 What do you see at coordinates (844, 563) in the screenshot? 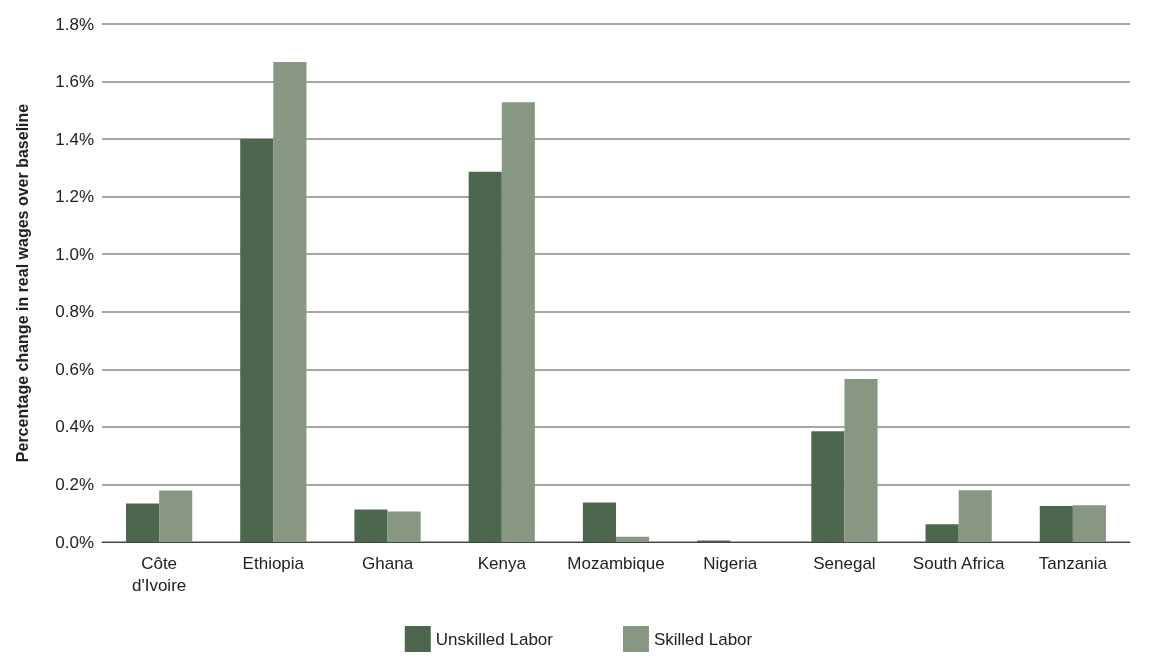
I see `x-tick-label: Senegal` at bounding box center [844, 563].